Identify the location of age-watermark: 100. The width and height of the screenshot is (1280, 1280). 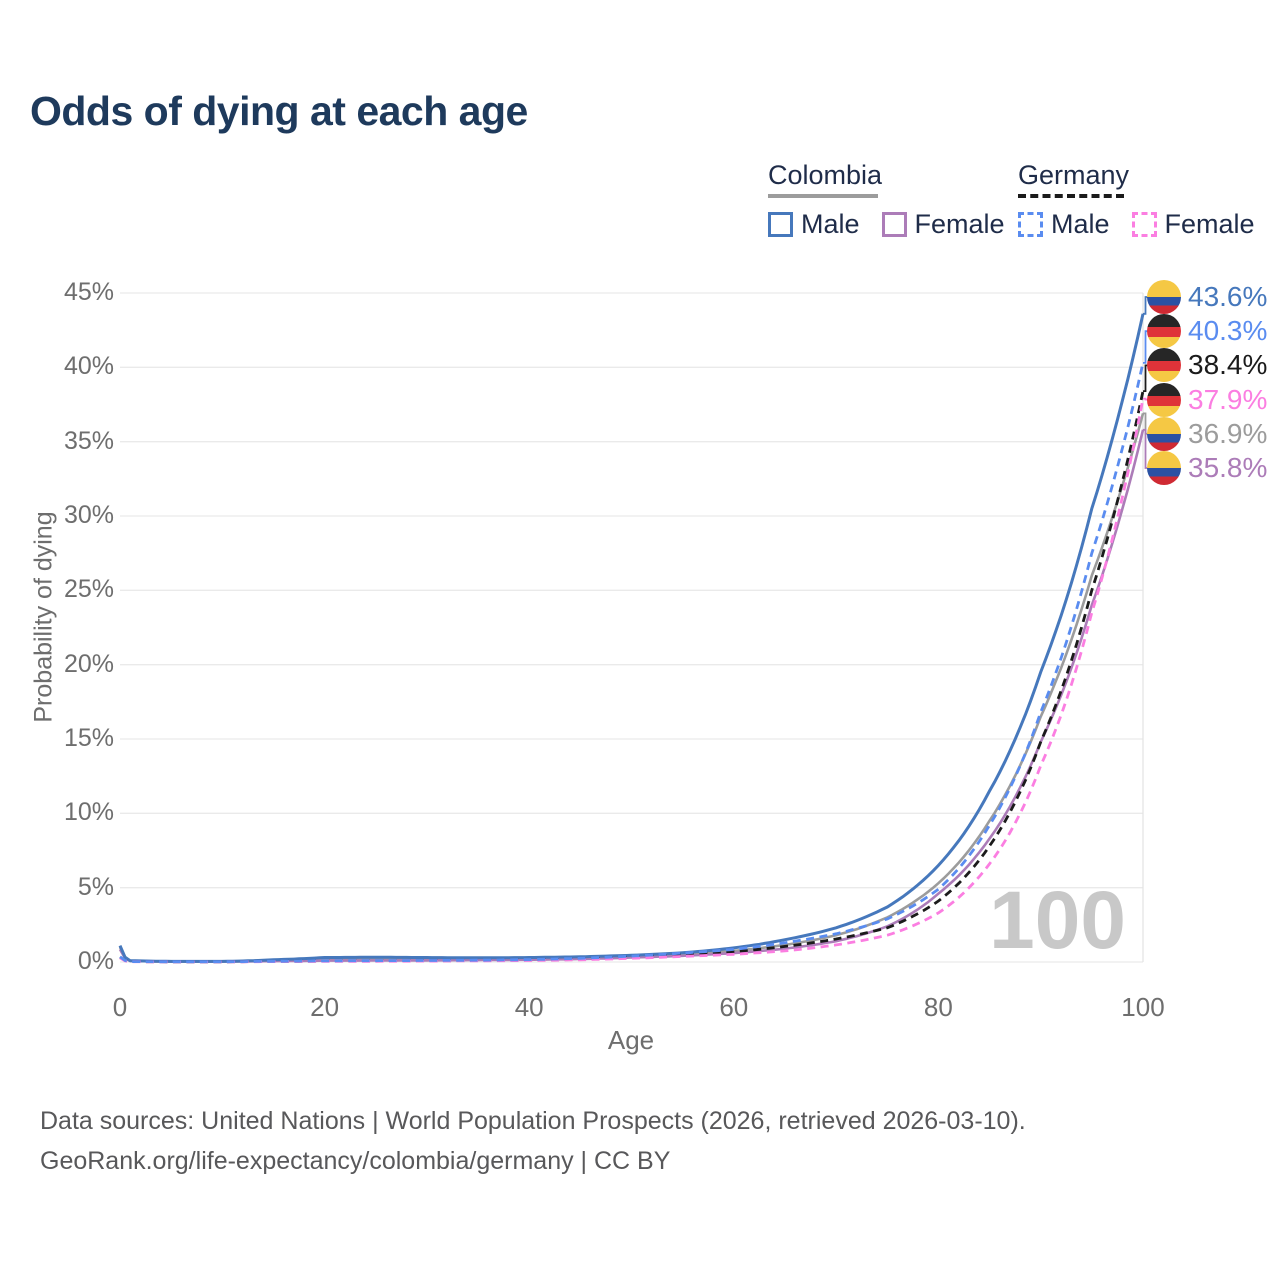
(1057, 920).